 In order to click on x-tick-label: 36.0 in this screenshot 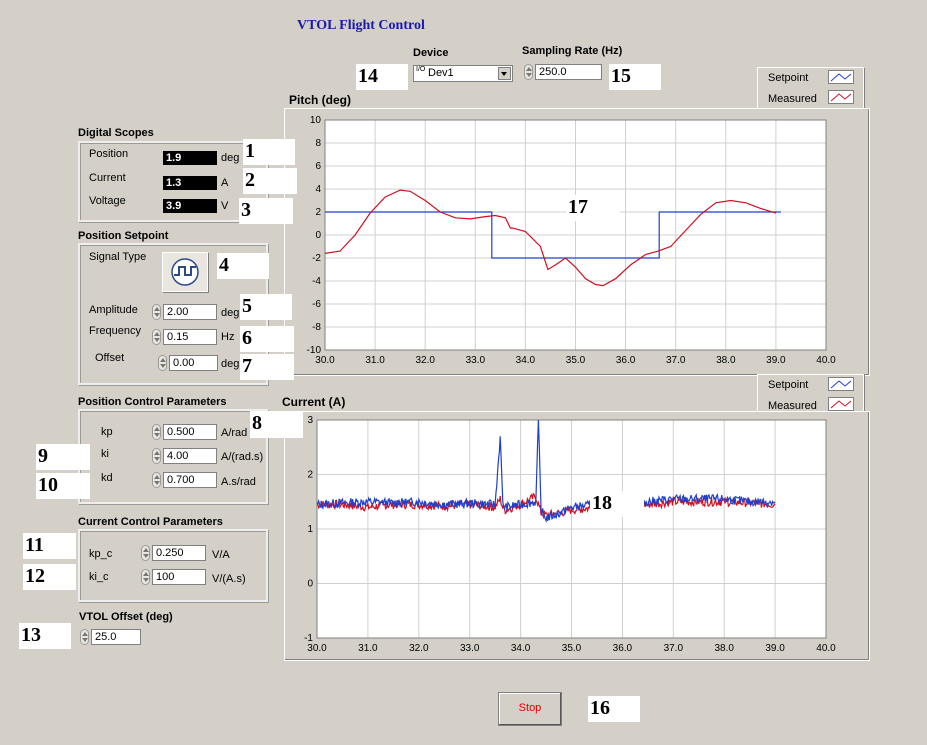, I will do `click(626, 360)`.